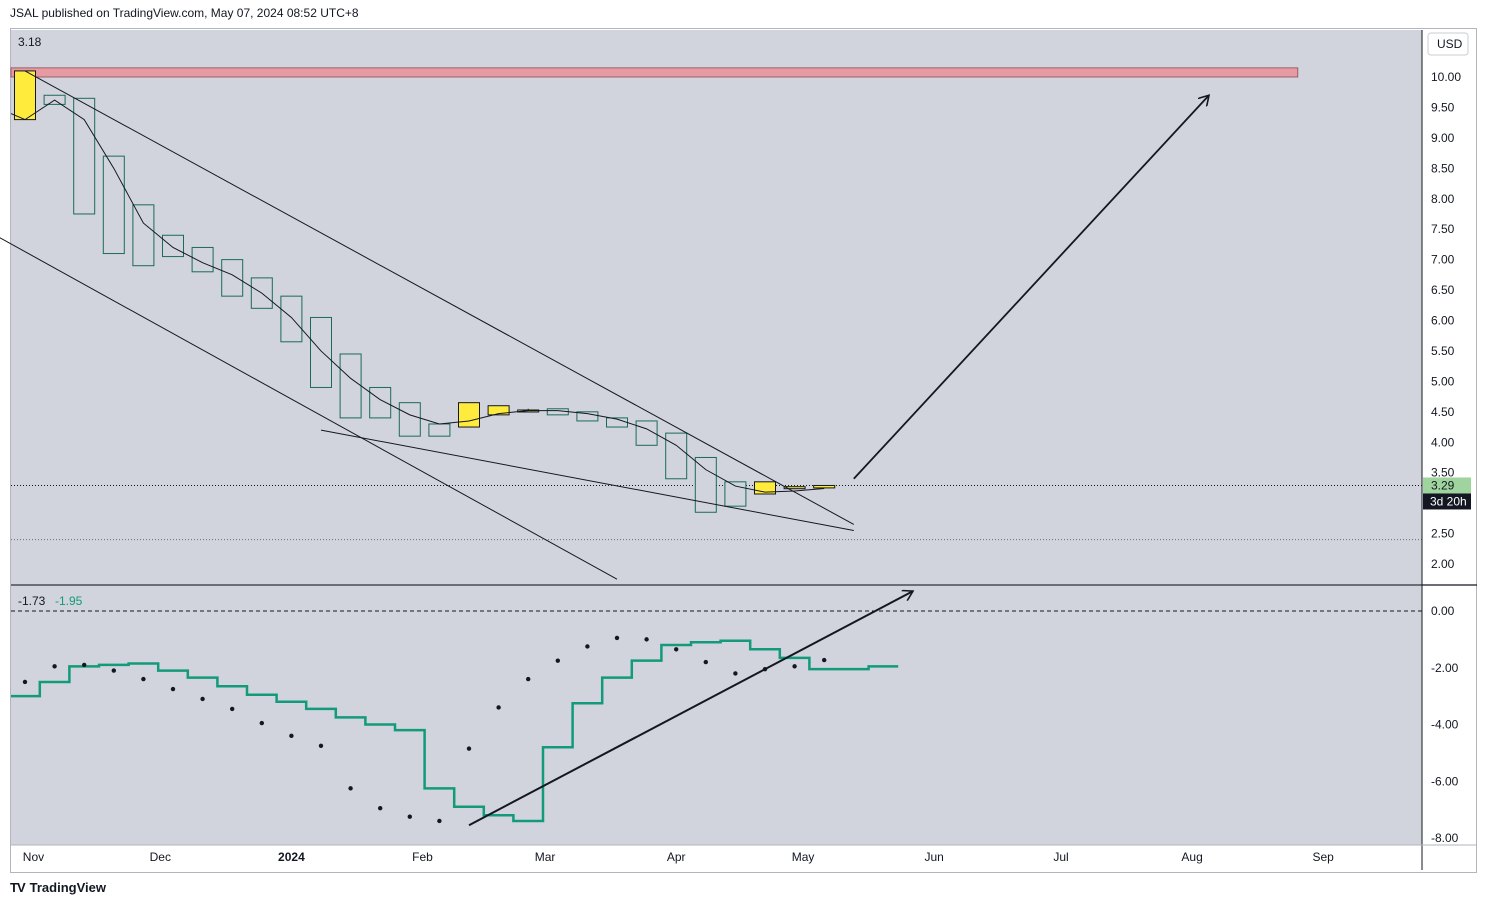 The height and width of the screenshot is (907, 1487). What do you see at coordinates (1443, 611) in the screenshot?
I see `oscillator-axis-tick: 0.00` at bounding box center [1443, 611].